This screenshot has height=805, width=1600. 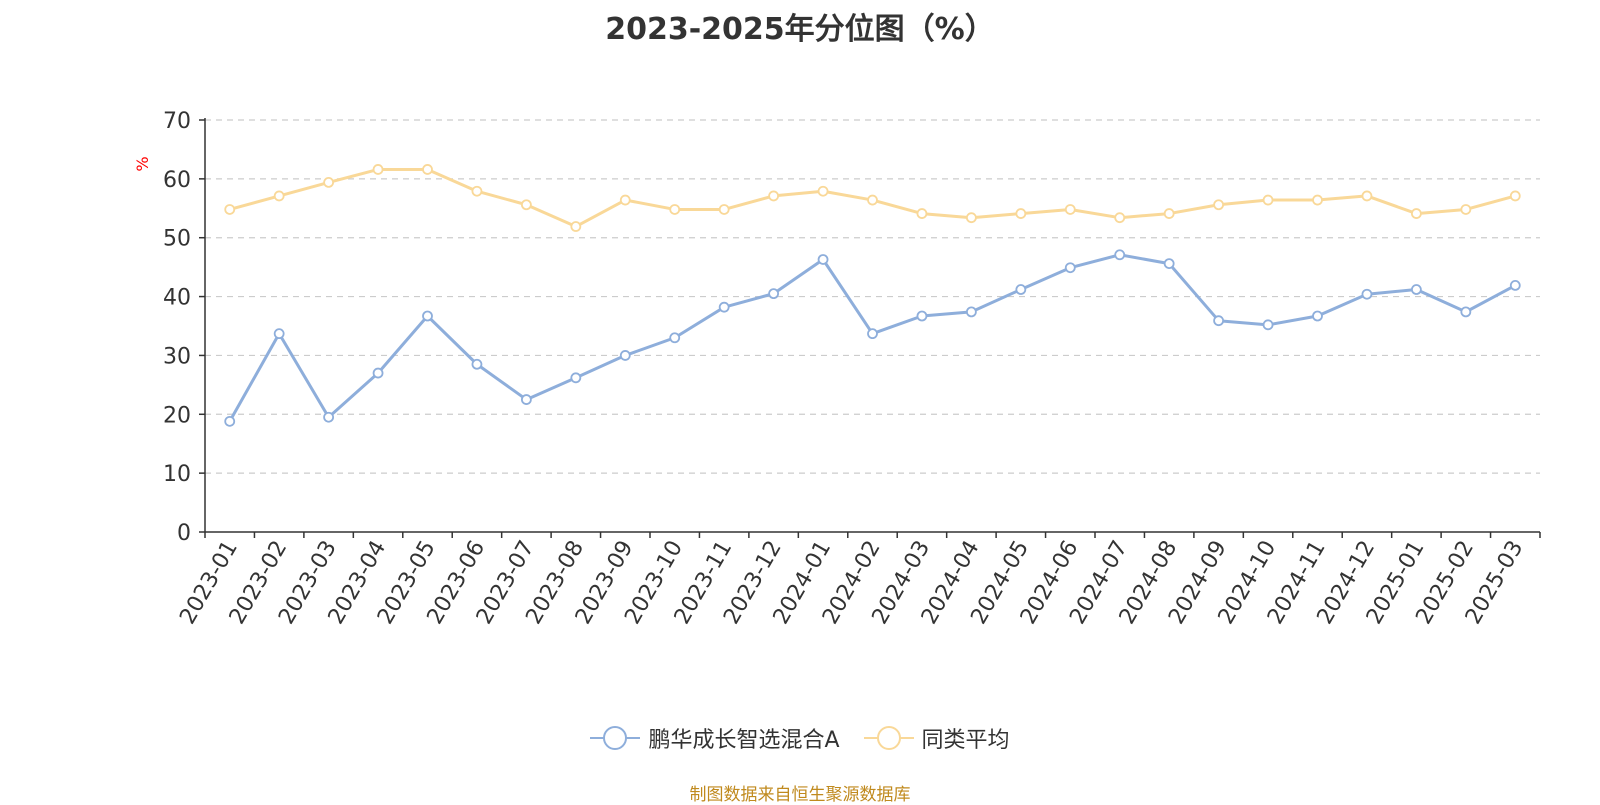 What do you see at coordinates (177, 180) in the screenshot?
I see `y-tick-label-60: 60` at bounding box center [177, 180].